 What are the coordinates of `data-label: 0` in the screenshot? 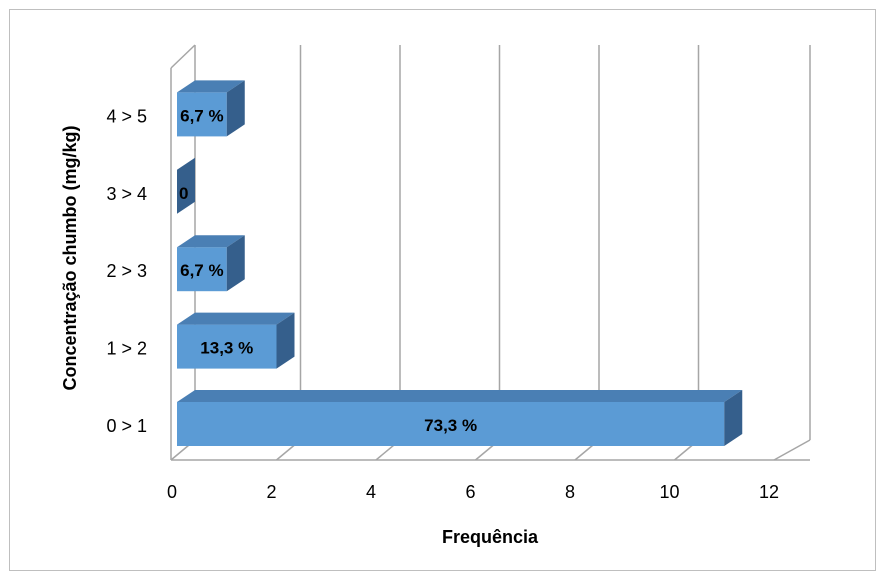 It's located at (183, 193).